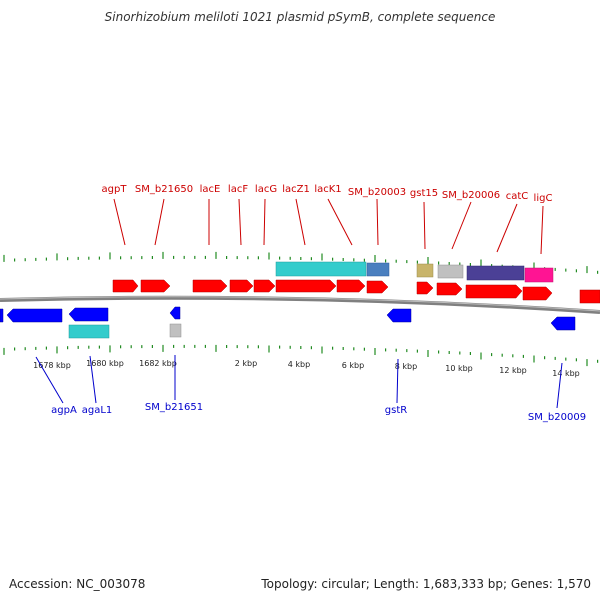 The width and height of the screenshot is (600, 600). I want to click on label-ligC: ligC, so click(543, 198).